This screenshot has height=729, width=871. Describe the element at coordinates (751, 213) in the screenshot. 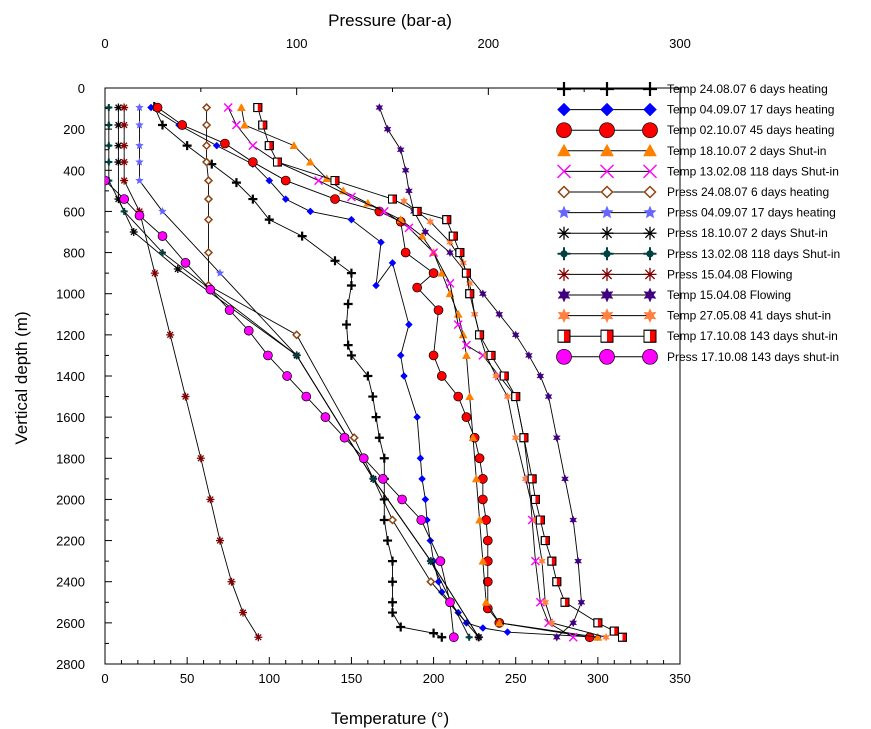

I see `legend-label: Press 04.09.07 17 days heating` at that location.